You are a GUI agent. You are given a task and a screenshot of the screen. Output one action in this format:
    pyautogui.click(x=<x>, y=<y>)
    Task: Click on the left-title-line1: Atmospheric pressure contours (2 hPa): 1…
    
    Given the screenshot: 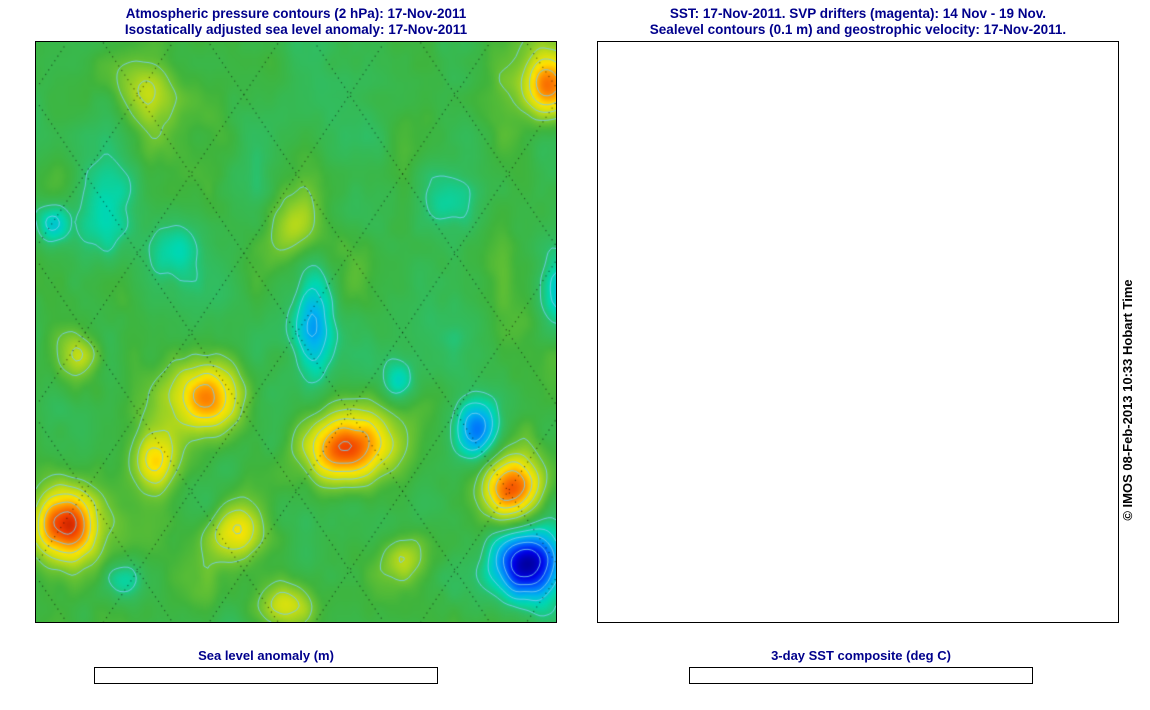 What is the action you would take?
    pyautogui.click(x=296, y=13)
    